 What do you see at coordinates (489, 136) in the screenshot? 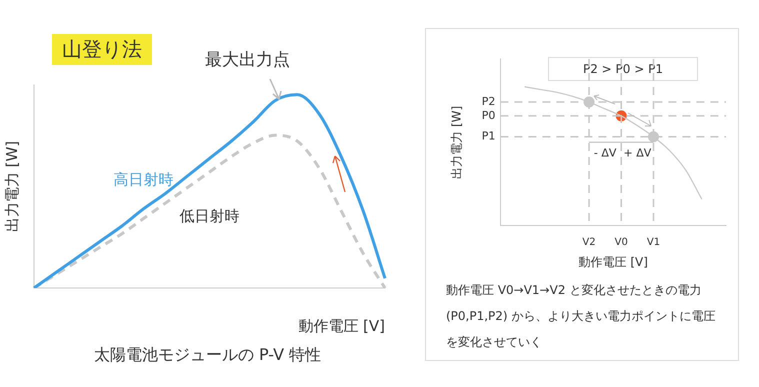
I see `ref-line-label: P1` at bounding box center [489, 136].